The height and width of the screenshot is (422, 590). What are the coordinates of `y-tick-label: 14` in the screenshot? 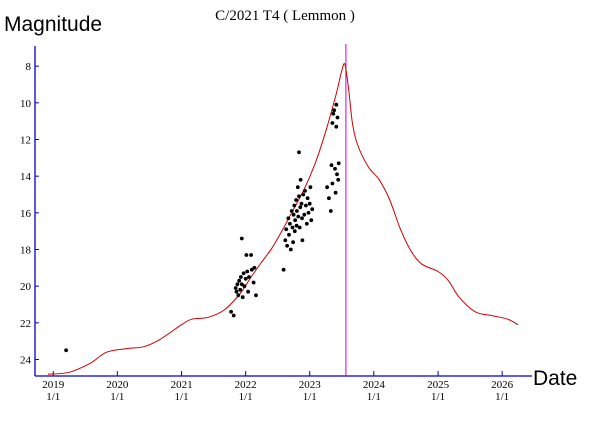 It's located at (26, 177).